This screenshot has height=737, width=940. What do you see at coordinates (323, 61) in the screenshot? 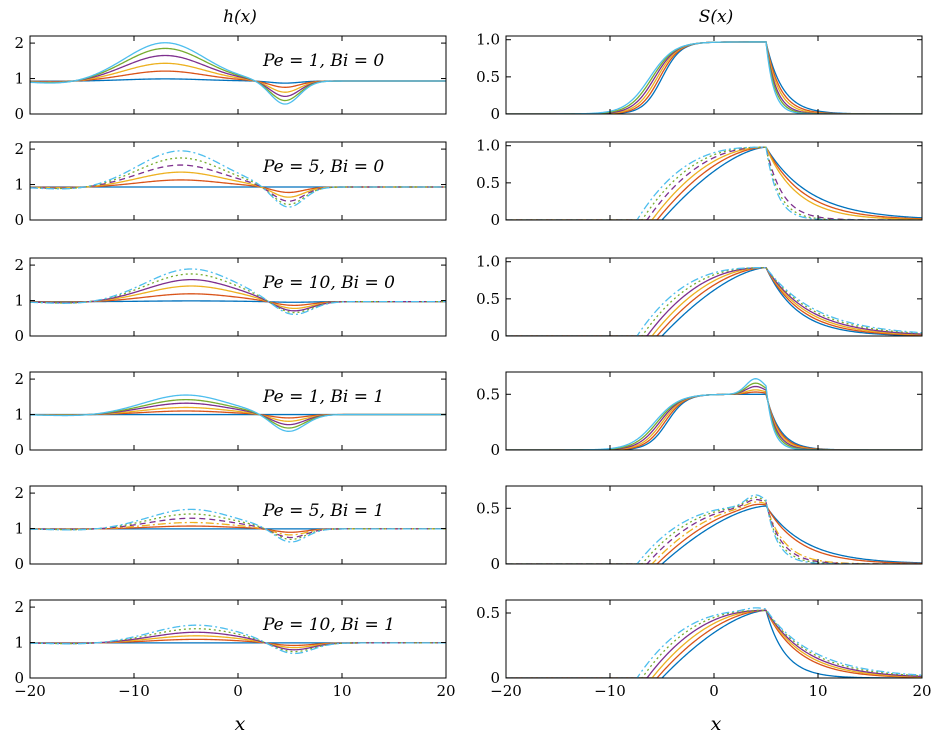
I see `panel-annotation: Pe = 1, Bi = 0` at bounding box center [323, 61].